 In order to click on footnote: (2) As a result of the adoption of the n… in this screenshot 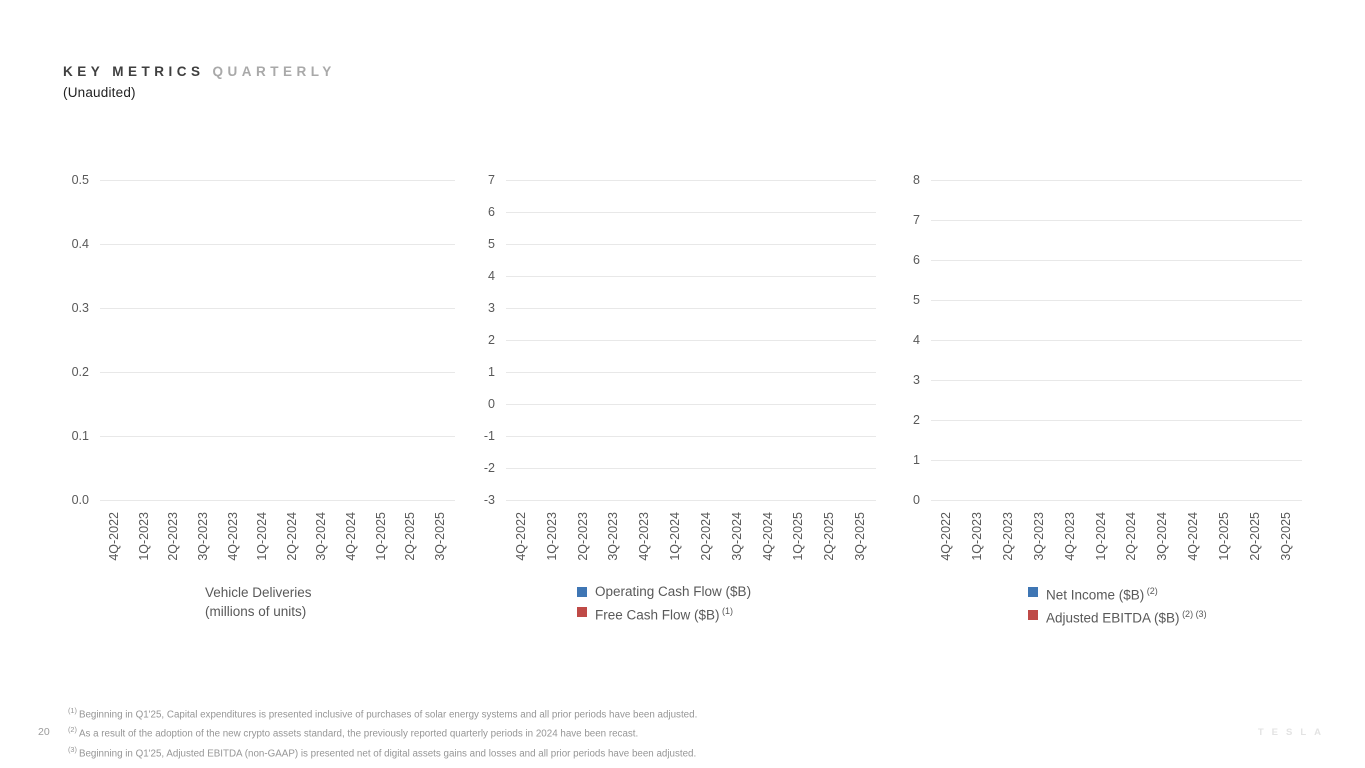, I will do `click(458, 731)`.